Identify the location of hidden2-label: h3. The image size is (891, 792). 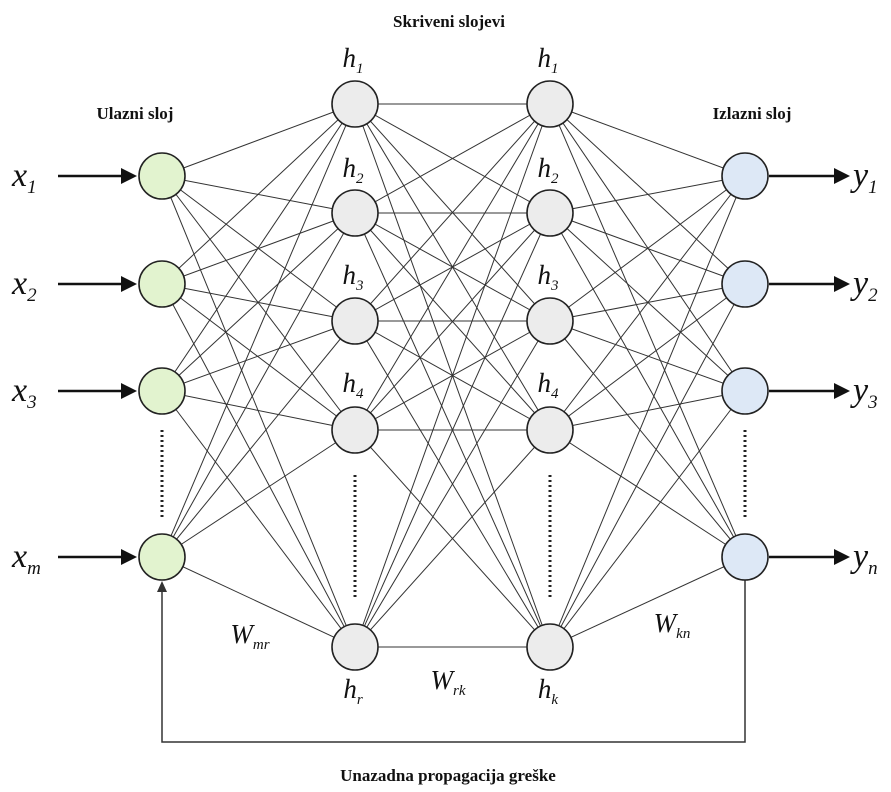
(548, 277).